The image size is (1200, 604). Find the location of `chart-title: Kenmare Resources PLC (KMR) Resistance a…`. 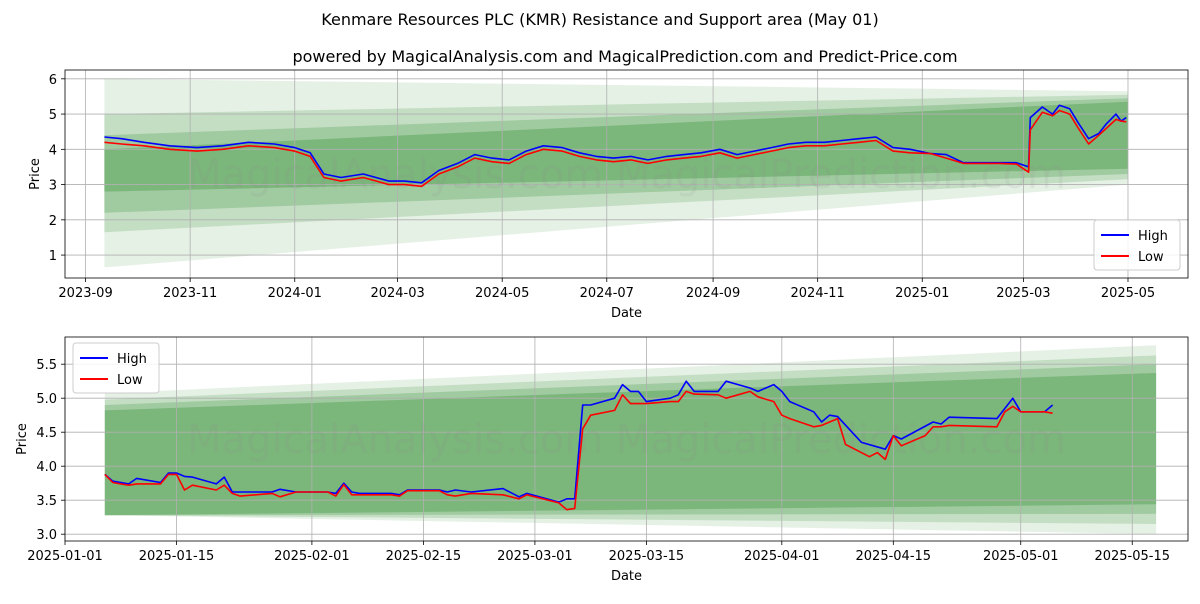

chart-title: Kenmare Resources PLC (KMR) Resistance a… is located at coordinates (599, 19).